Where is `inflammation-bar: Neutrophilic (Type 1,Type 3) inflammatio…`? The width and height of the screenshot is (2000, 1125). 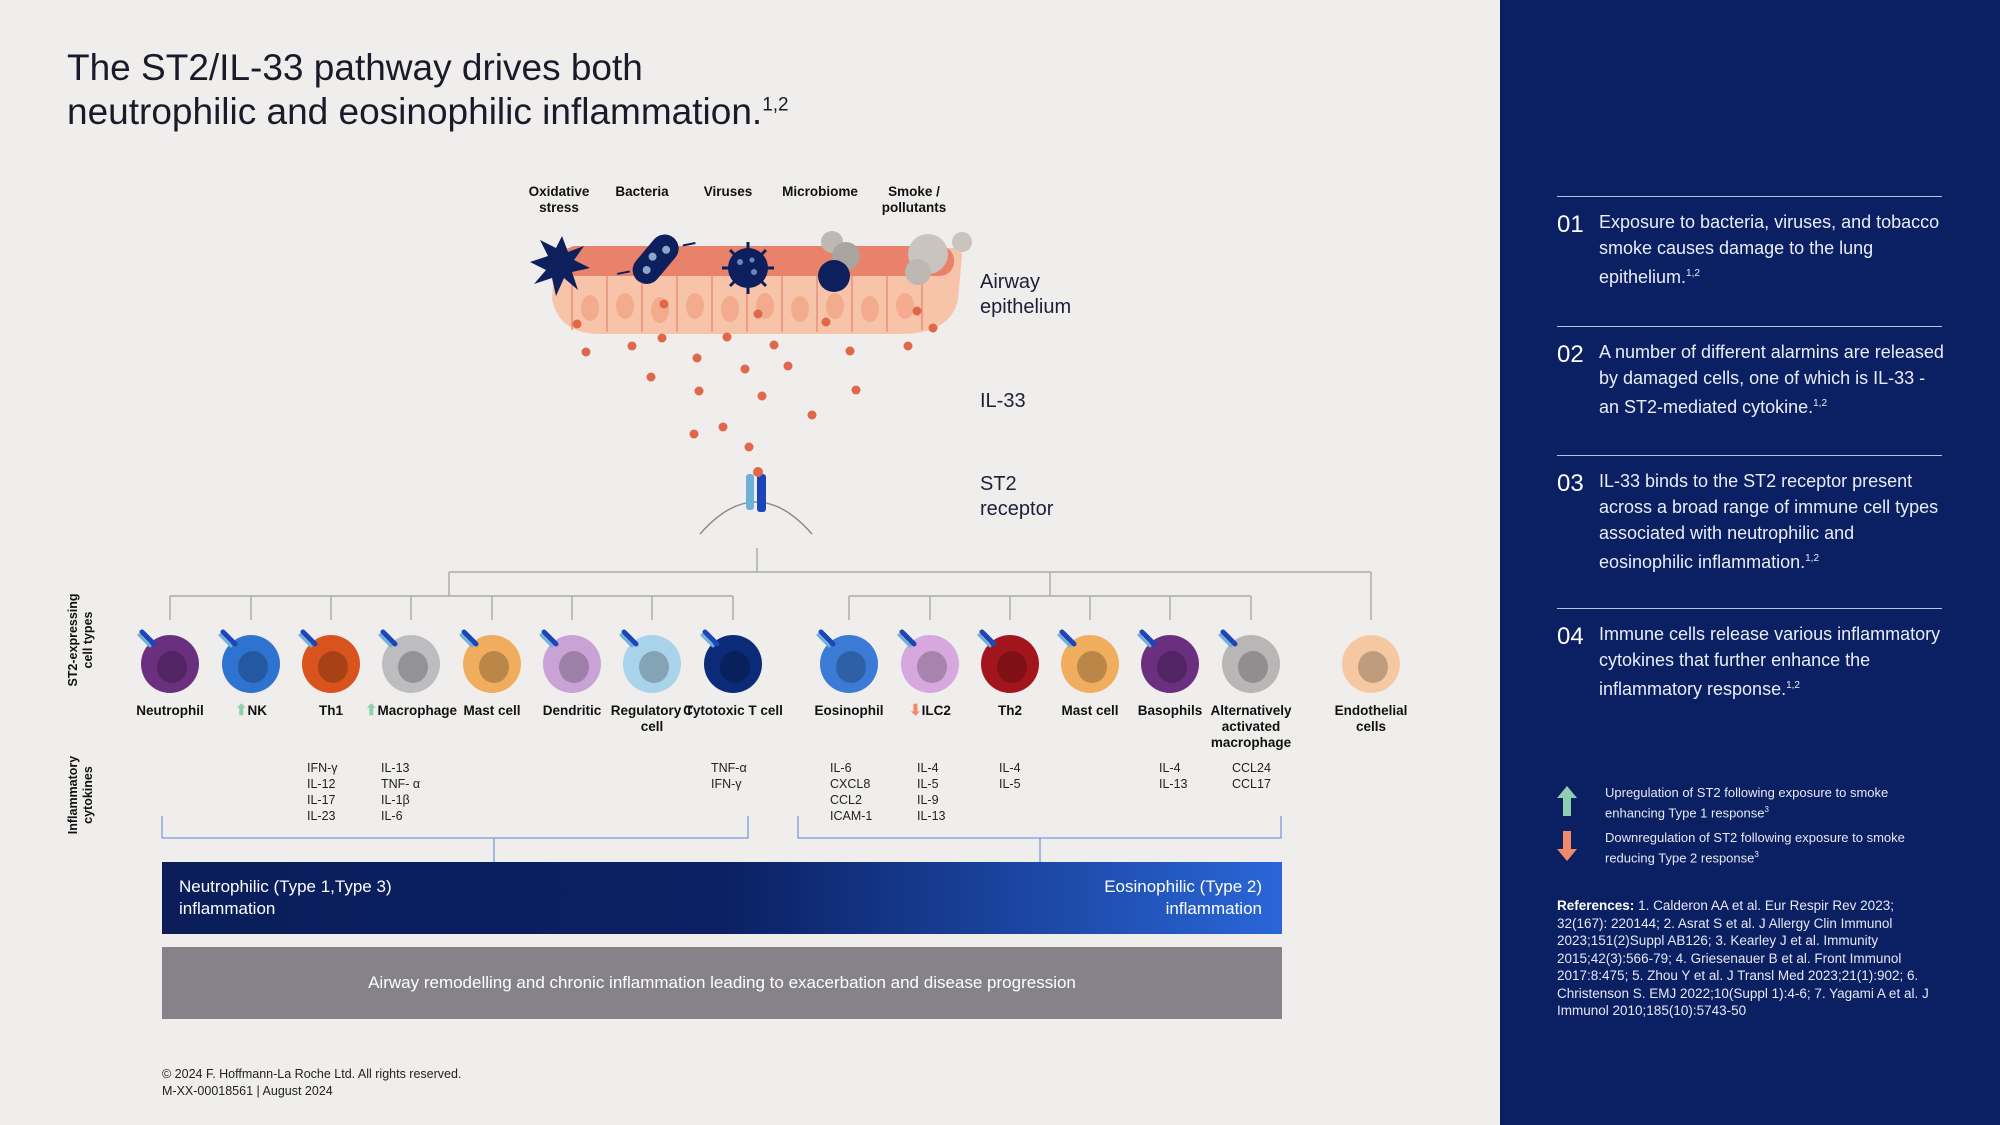 inflammation-bar: Neutrophilic (Type 1,Type 3) inflammatio… is located at coordinates (722, 898).